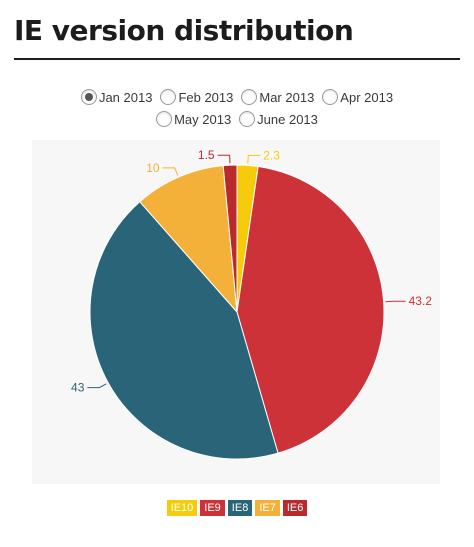  I want to click on page-title: IE version distribution, so click(184, 30).